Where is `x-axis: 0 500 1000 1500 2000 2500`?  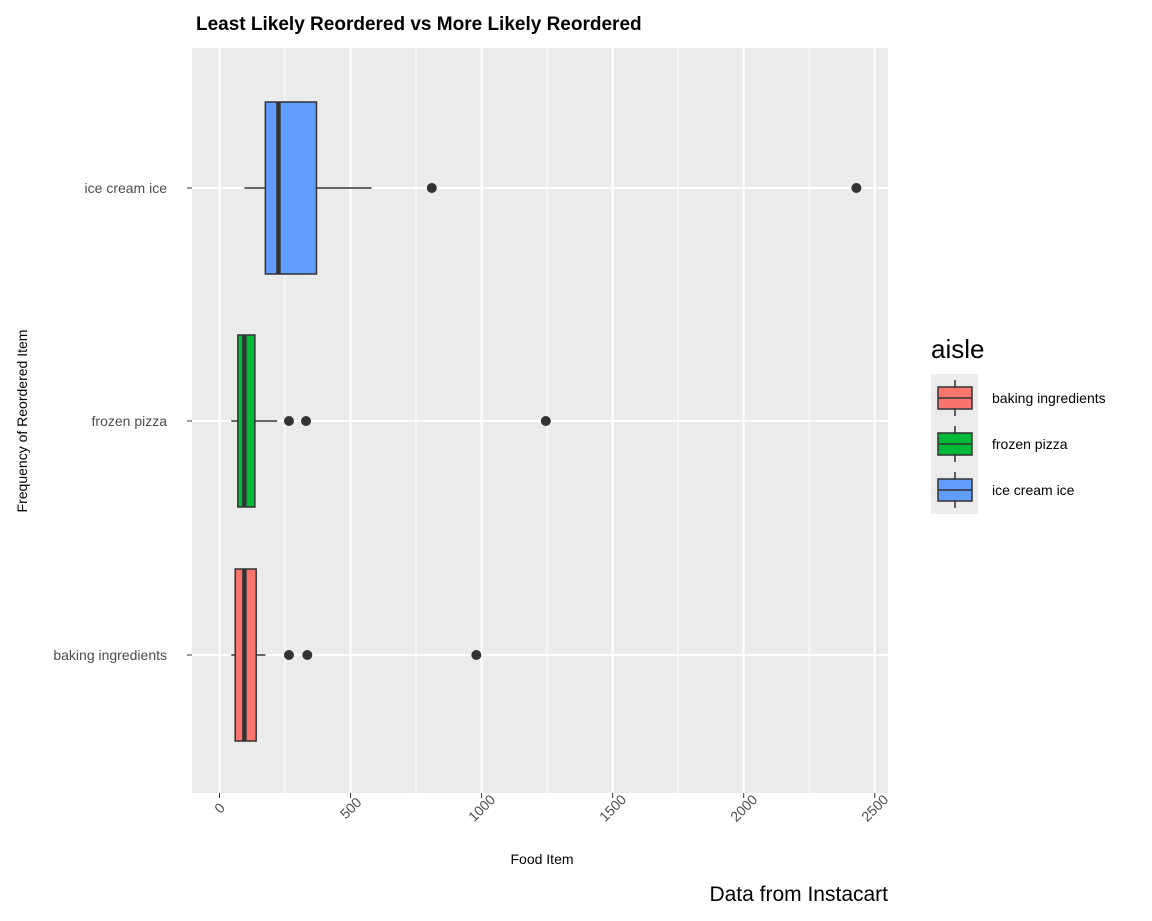 x-axis: 0 500 1000 1500 2000 2500 is located at coordinates (551, 807).